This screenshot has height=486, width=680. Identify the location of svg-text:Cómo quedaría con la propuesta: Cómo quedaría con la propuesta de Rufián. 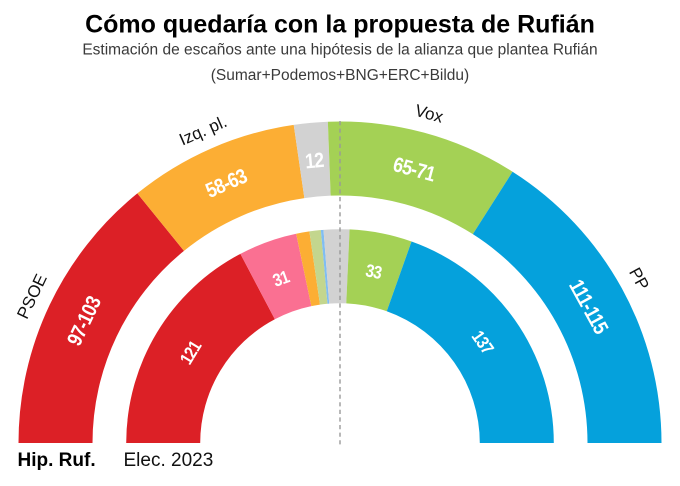
(340, 25).